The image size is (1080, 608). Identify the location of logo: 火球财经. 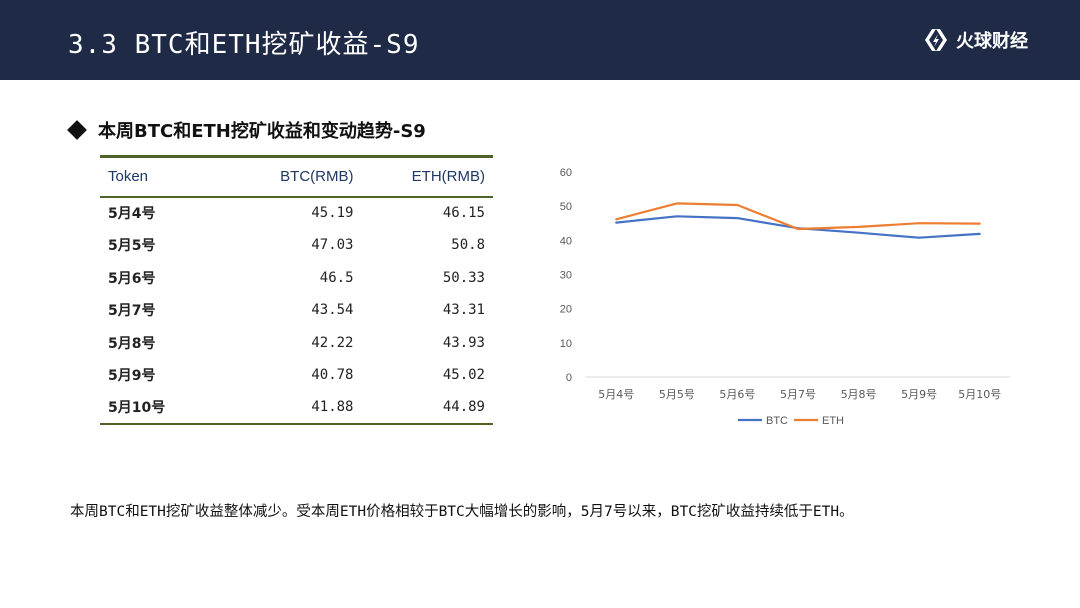
(975, 40).